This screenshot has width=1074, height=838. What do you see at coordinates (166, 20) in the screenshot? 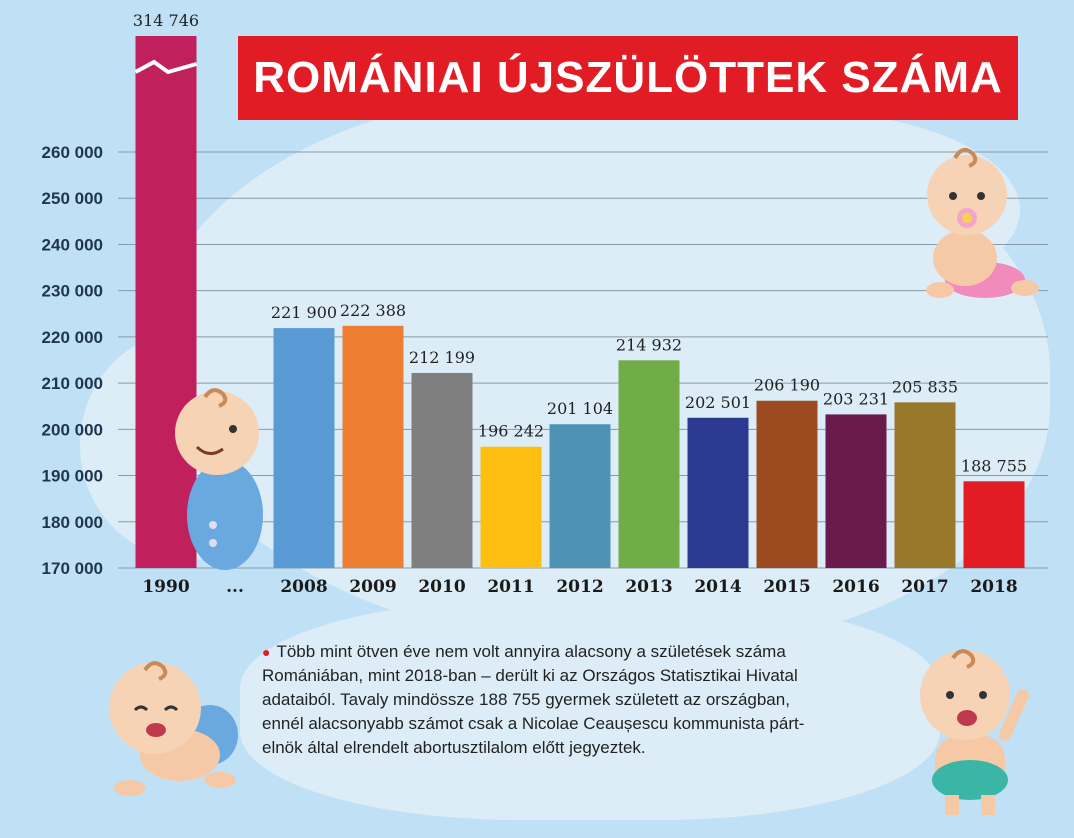
I see `value-label: 314 746` at bounding box center [166, 20].